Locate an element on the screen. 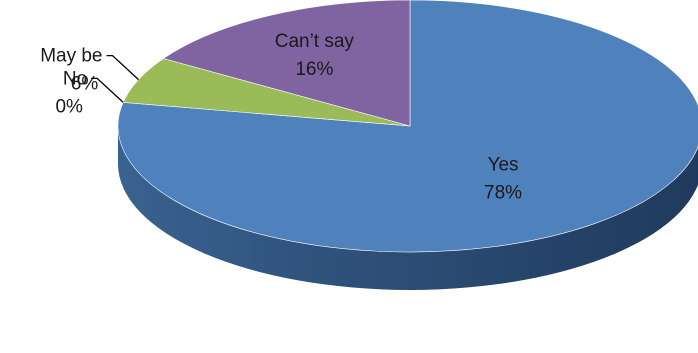 This screenshot has width=698, height=353. data-value-may-be: 6% is located at coordinates (85, 84).